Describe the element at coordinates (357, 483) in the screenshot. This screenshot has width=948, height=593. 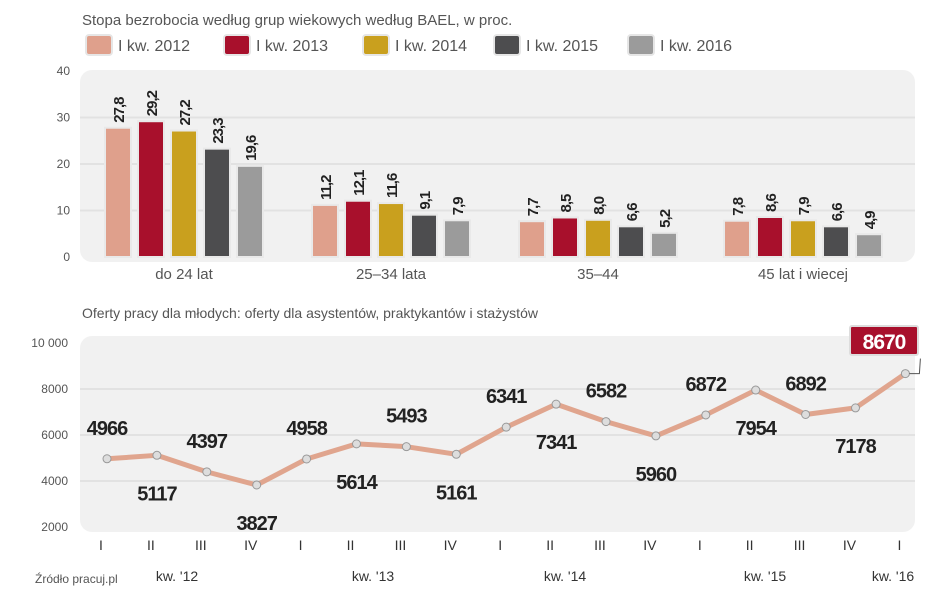
I see `point-value-label: 5614` at that location.